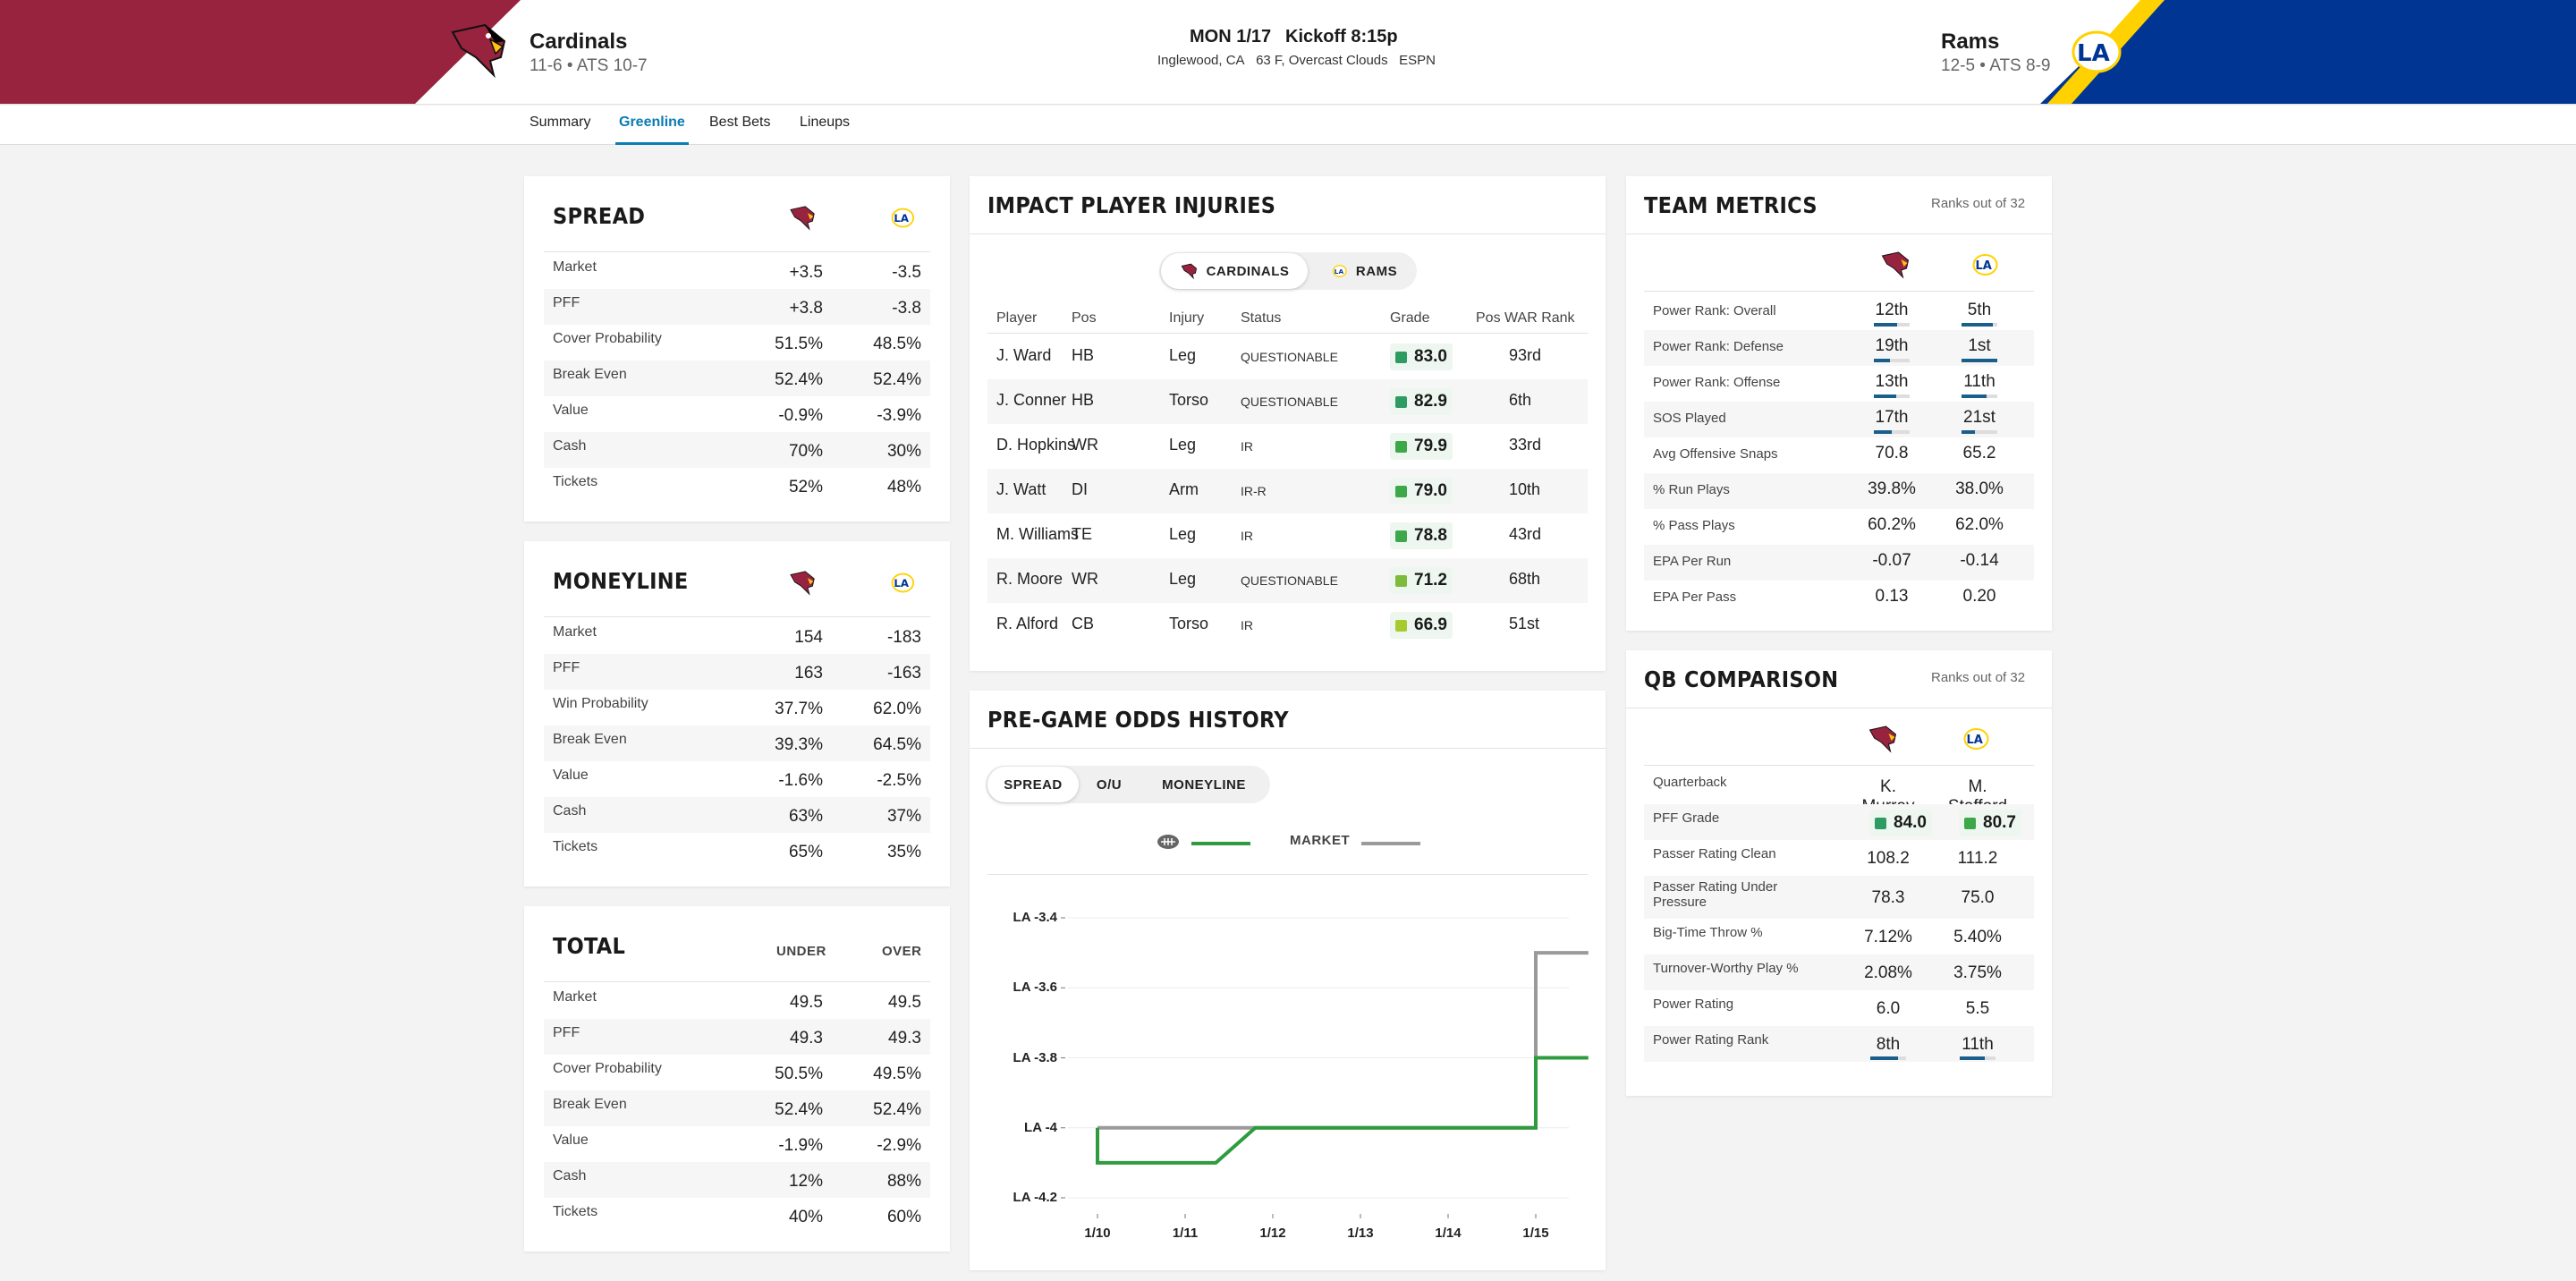 This screenshot has width=2576, height=1281. Describe the element at coordinates (570, 811) in the screenshot. I see `moneyline-row-label: Cash` at that location.